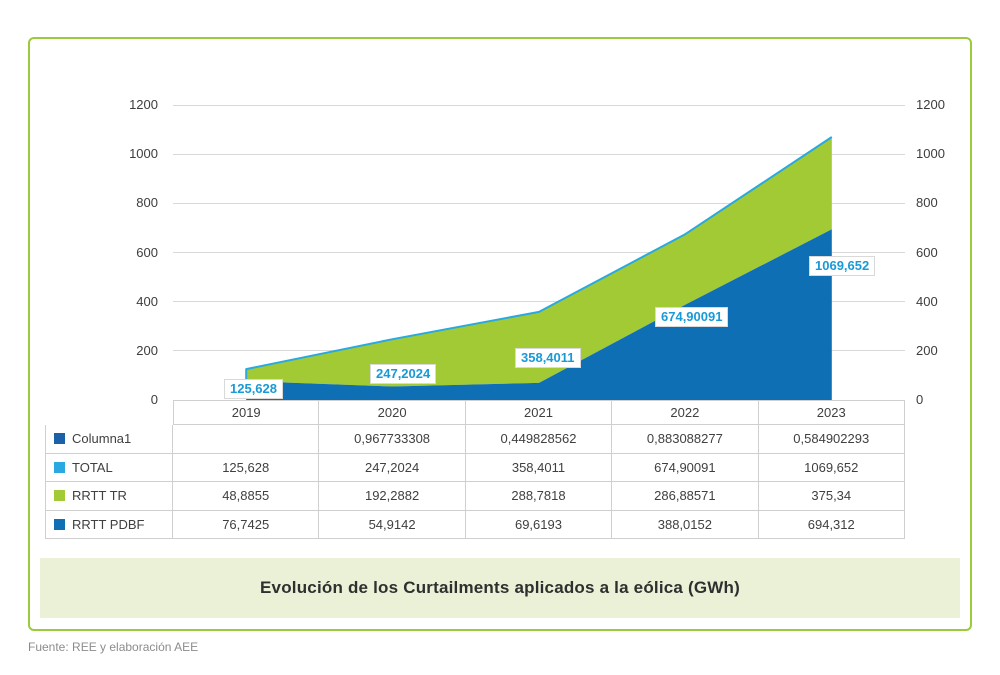  What do you see at coordinates (842, 266) in the screenshot?
I see `data-label-2023: 1069,652` at bounding box center [842, 266].